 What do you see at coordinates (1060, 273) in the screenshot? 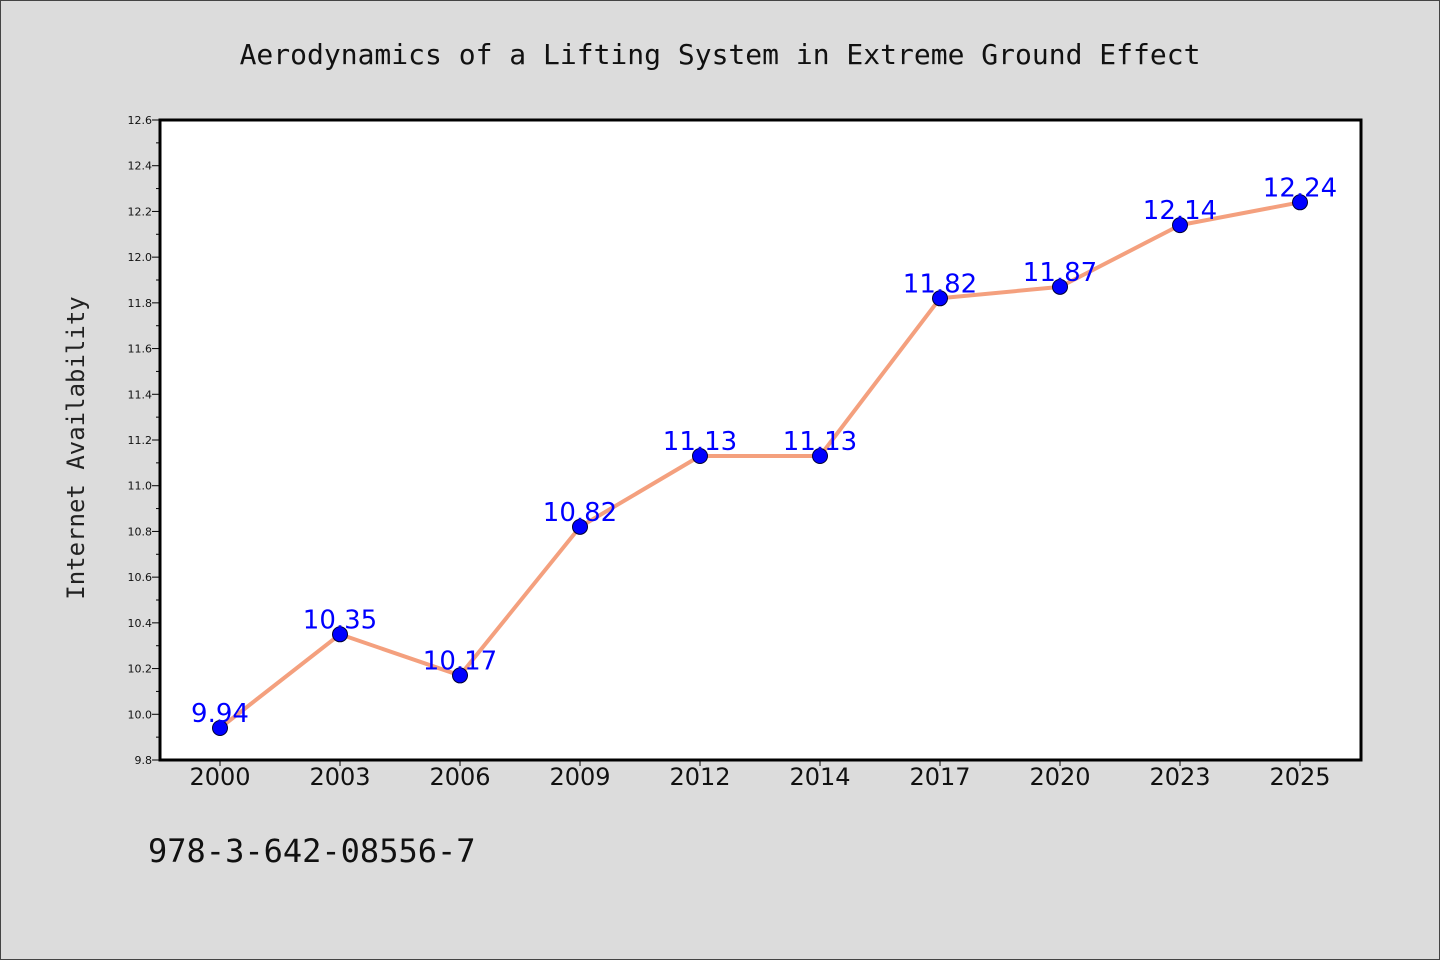
I see `data-label: 11.87` at bounding box center [1060, 273].